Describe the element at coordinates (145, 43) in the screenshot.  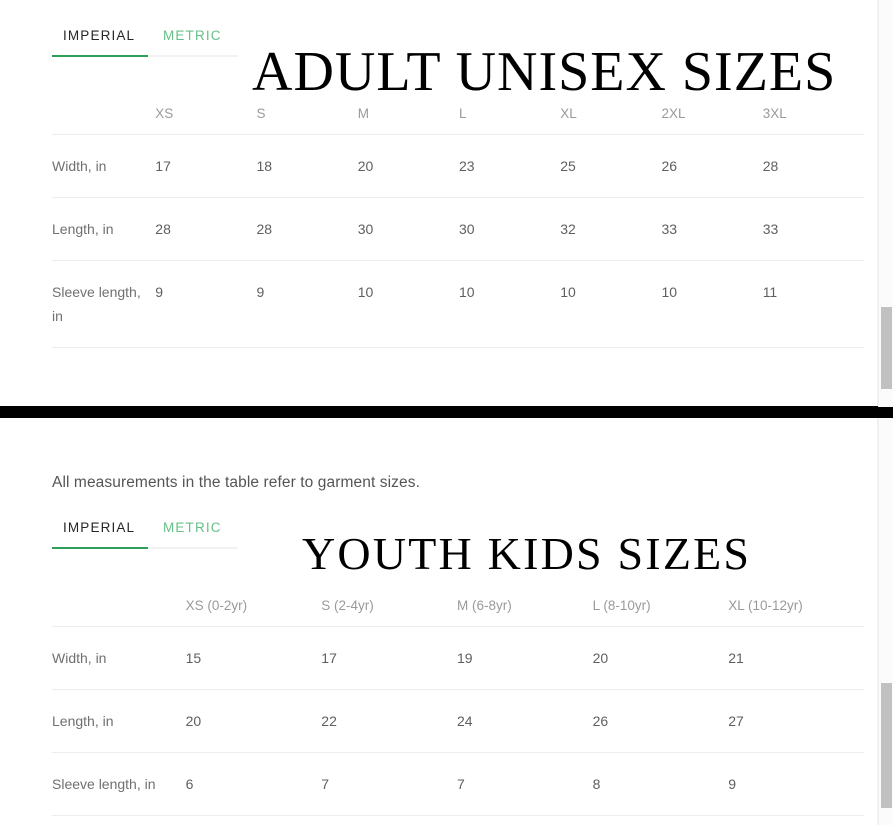
I see `adult-unit-tabs: IMPERIAL METRIC` at that location.